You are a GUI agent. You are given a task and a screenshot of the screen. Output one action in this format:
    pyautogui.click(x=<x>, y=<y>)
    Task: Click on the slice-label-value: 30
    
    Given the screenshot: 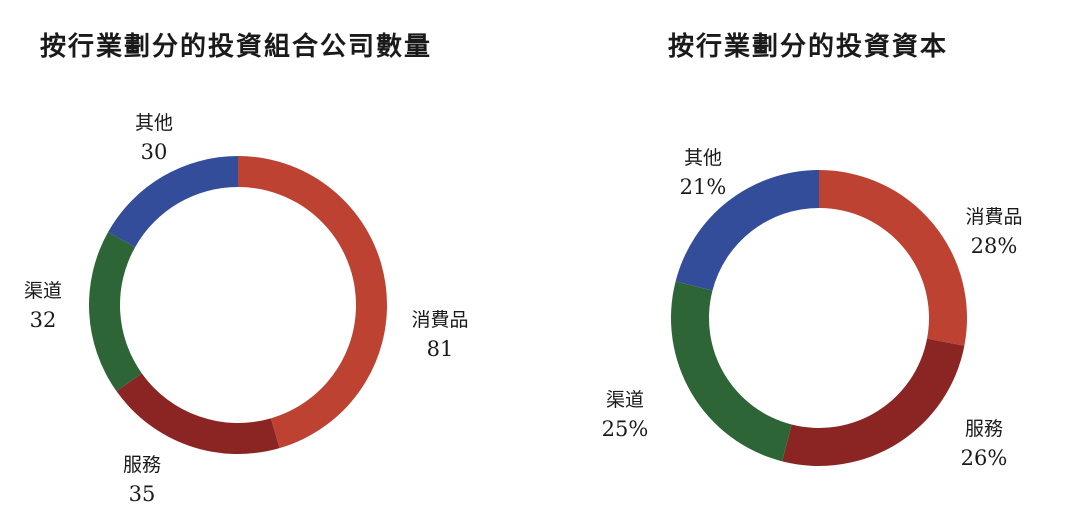 What is the action you would take?
    pyautogui.click(x=154, y=152)
    